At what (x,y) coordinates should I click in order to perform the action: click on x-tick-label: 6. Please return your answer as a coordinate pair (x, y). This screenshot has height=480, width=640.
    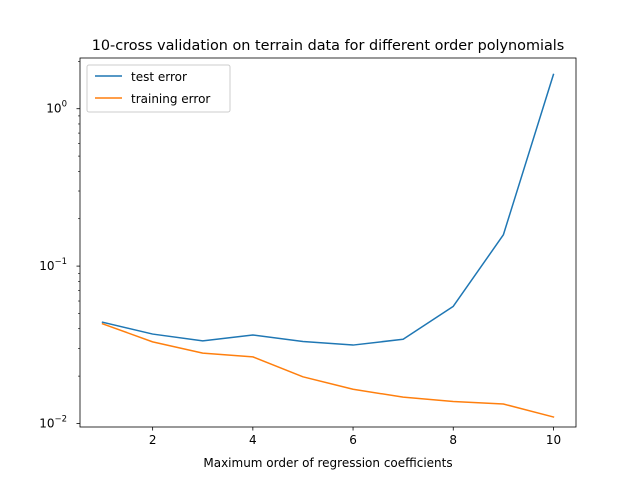
    Looking at the image, I should click on (353, 440).